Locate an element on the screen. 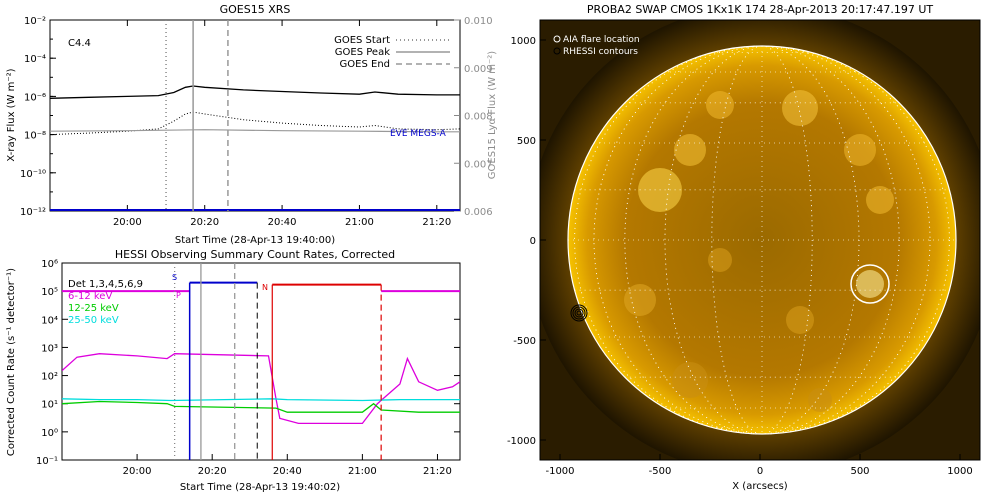  hessi-y-tick-label: 10⁶ is located at coordinates (49, 264).